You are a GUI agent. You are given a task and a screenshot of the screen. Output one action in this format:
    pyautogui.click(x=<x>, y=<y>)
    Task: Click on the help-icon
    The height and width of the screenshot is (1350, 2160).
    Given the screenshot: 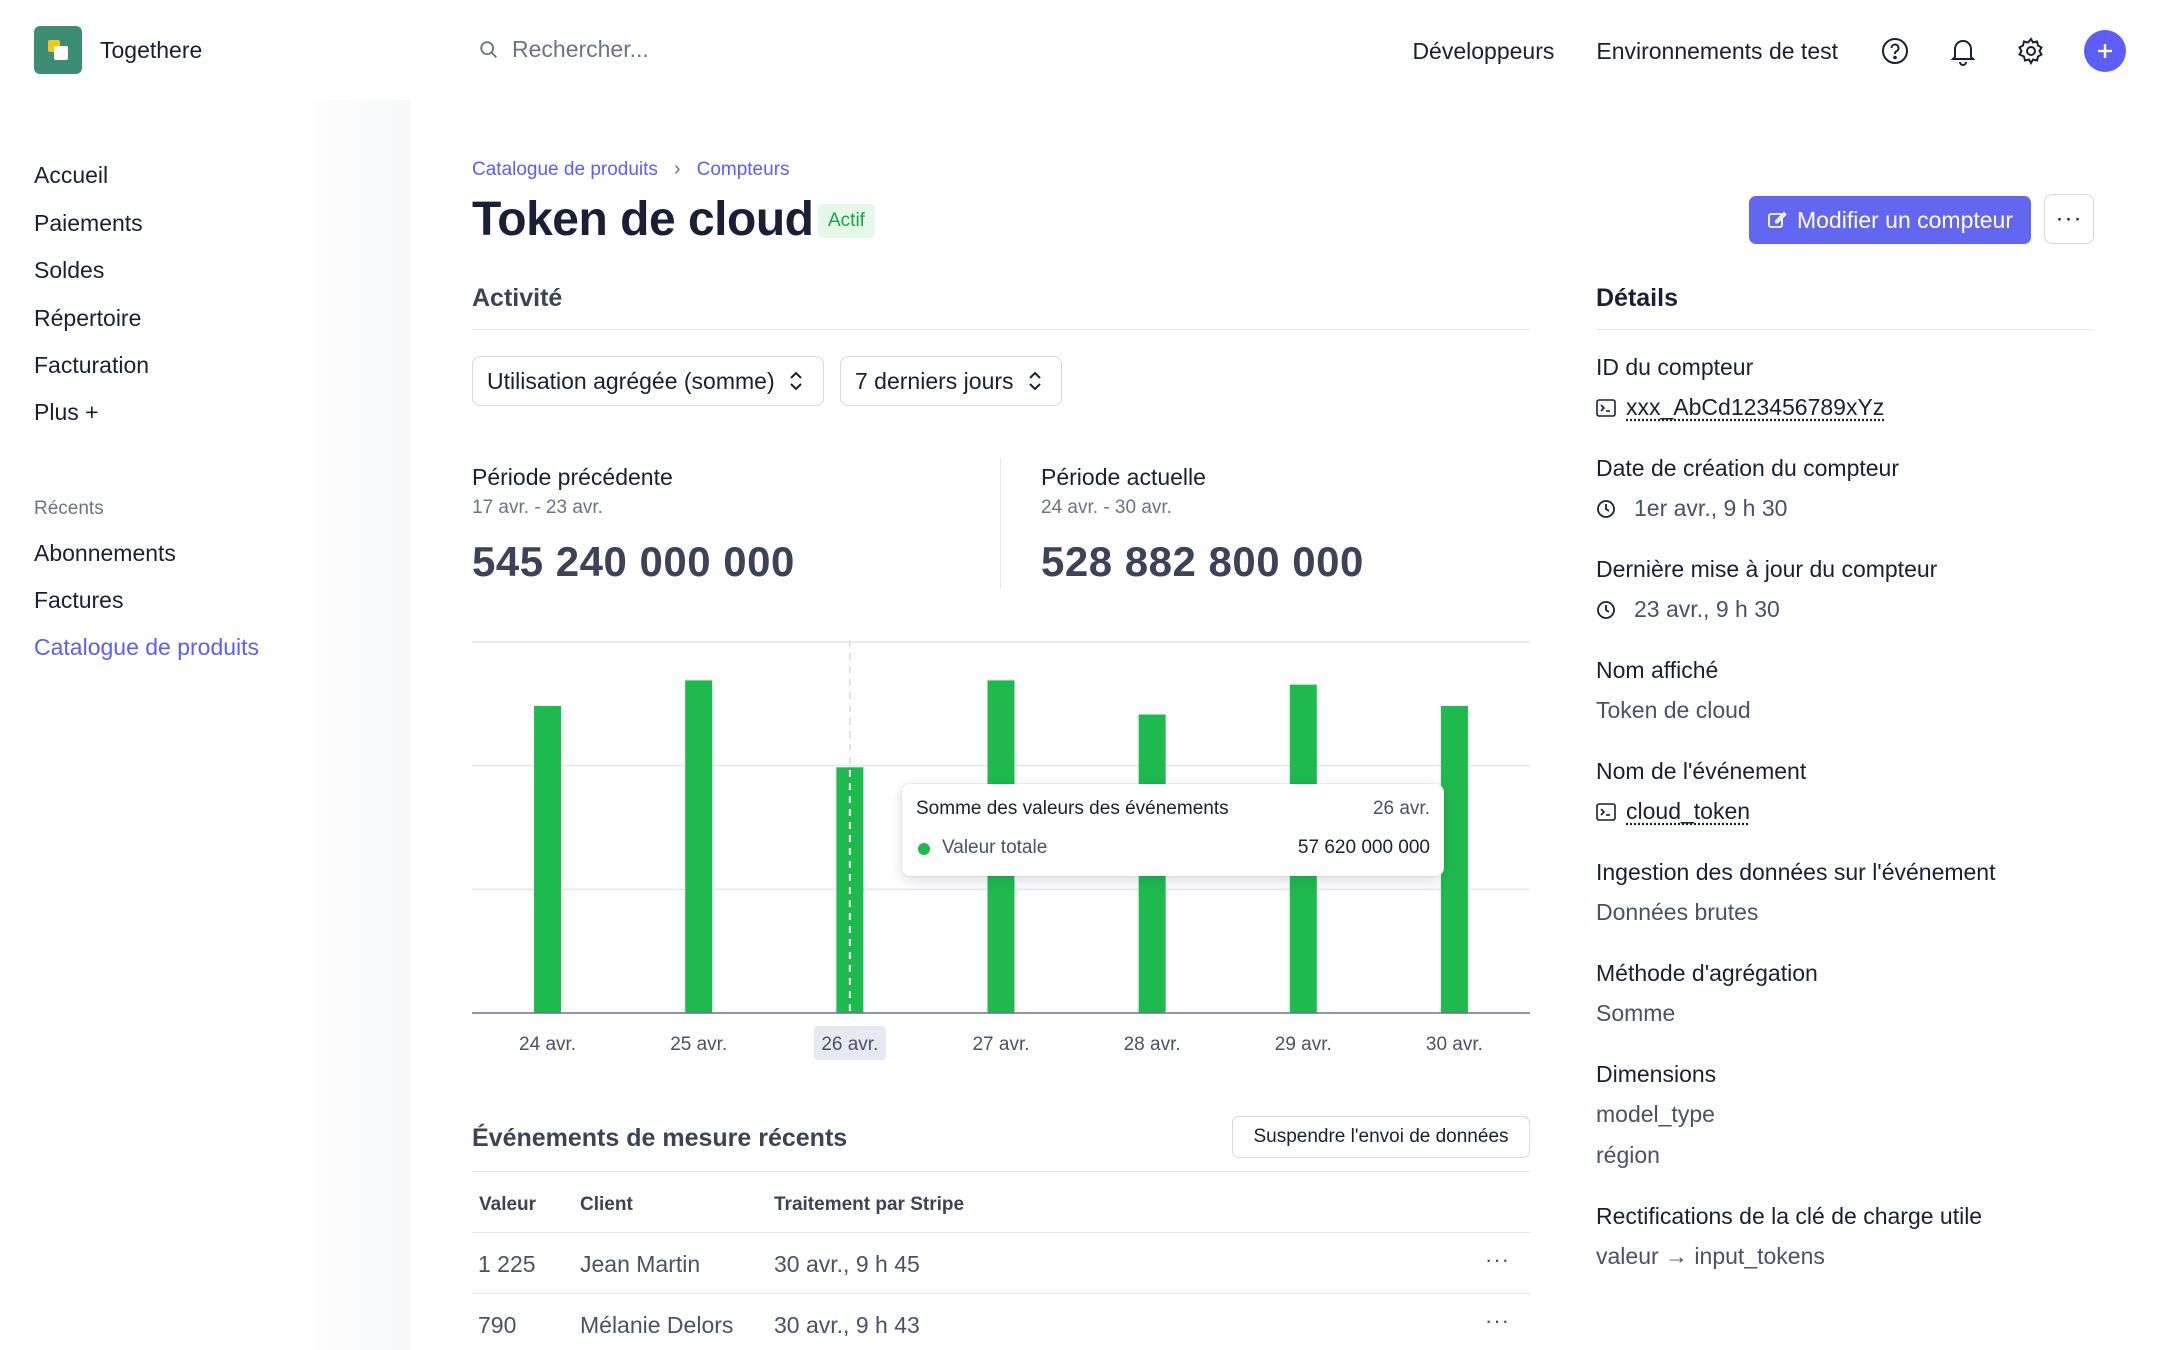 What is the action you would take?
    pyautogui.click(x=1895, y=51)
    